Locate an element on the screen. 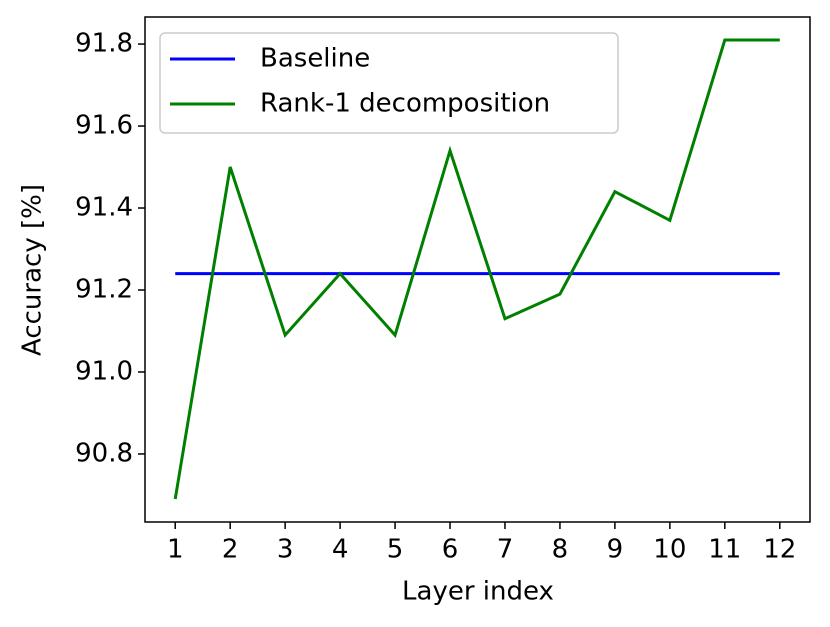 The height and width of the screenshot is (627, 830). y-tick-label: 91.4 is located at coordinates (104, 208).